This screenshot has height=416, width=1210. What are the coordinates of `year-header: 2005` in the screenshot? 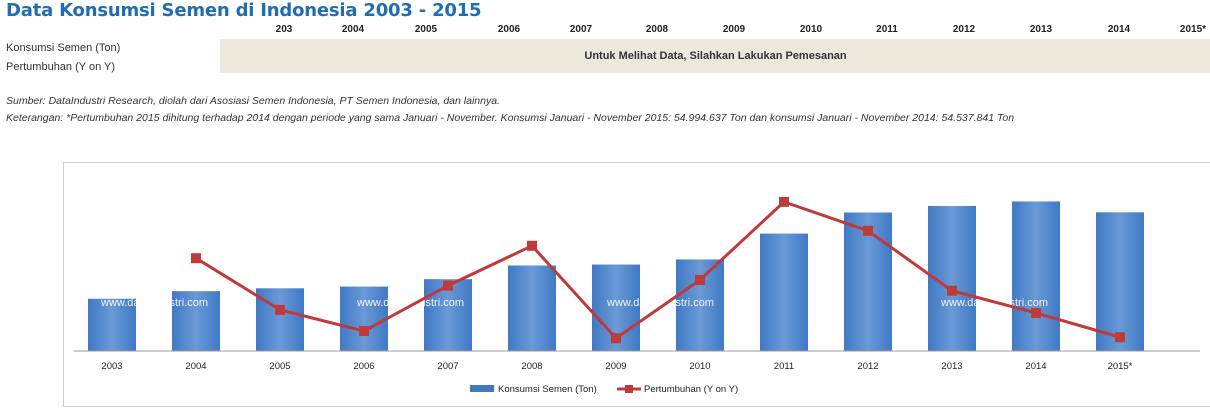 It's located at (426, 29).